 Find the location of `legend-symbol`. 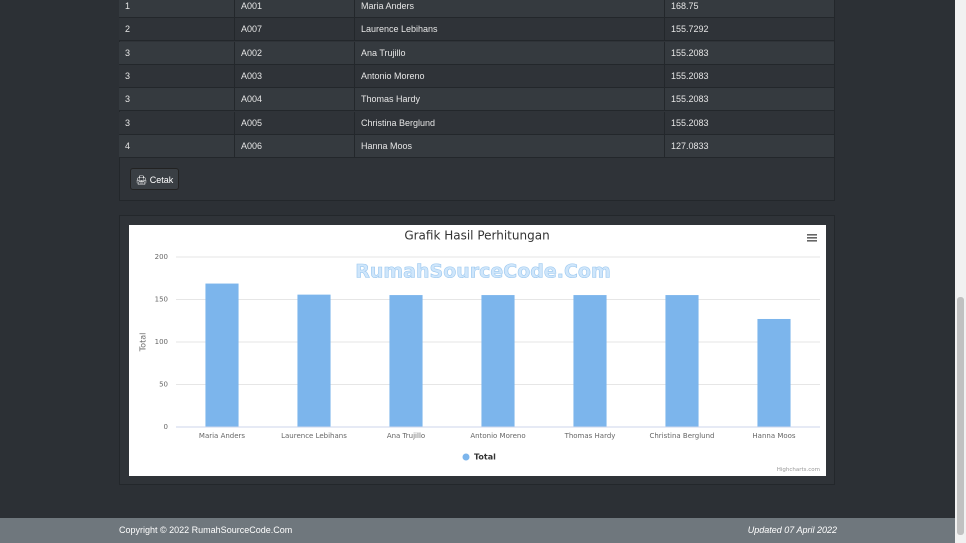

legend-symbol is located at coordinates (466, 457).